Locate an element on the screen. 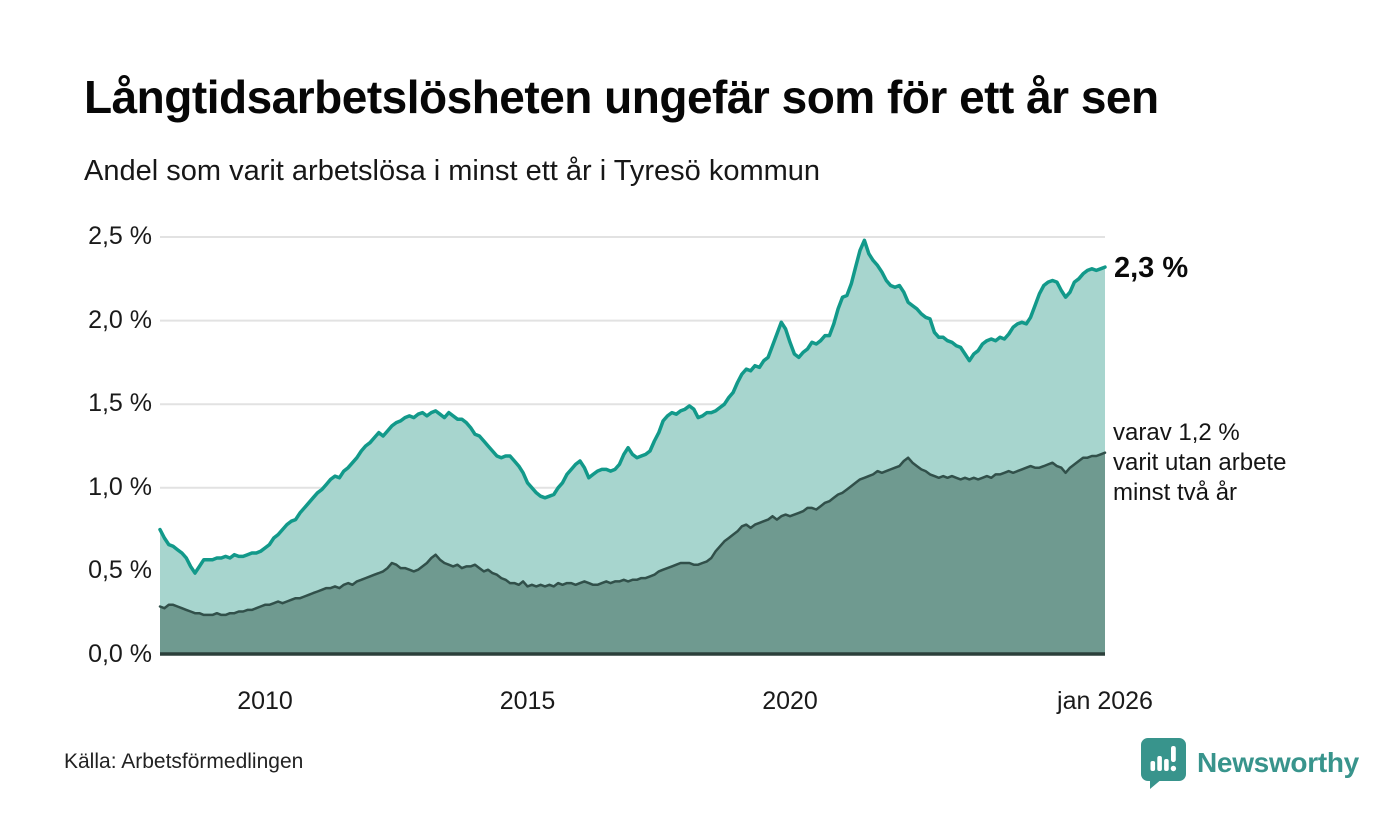  y-axis-tick-label: 2,0 % is located at coordinates (120, 319).